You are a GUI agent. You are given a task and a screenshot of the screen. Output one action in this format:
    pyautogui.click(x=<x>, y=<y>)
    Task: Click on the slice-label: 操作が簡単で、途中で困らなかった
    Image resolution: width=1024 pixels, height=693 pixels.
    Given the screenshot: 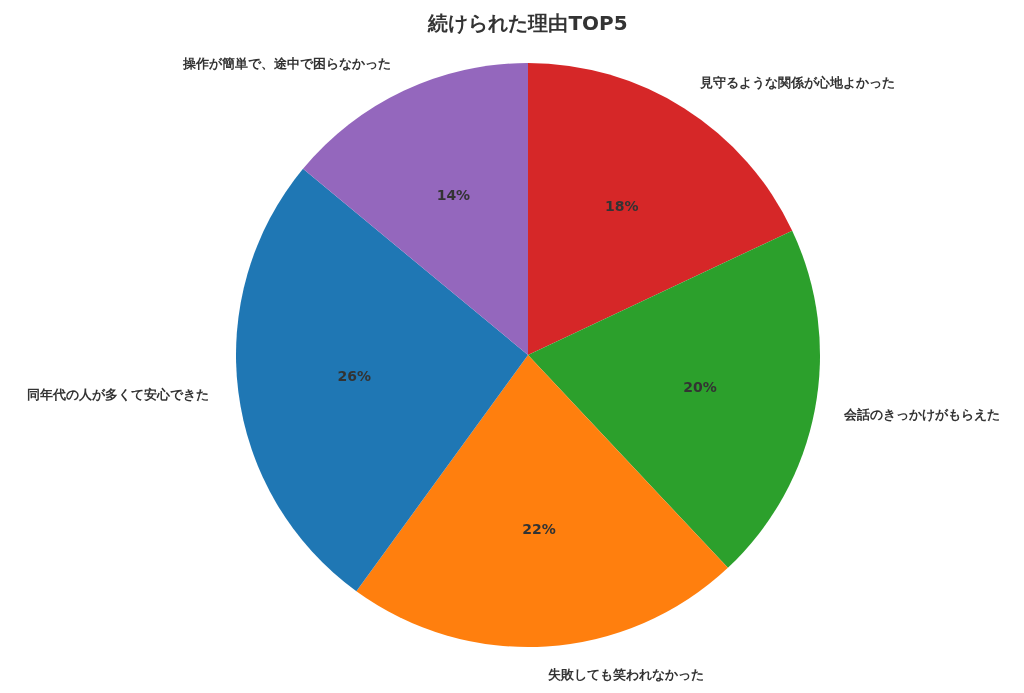 What is the action you would take?
    pyautogui.click(x=287, y=63)
    